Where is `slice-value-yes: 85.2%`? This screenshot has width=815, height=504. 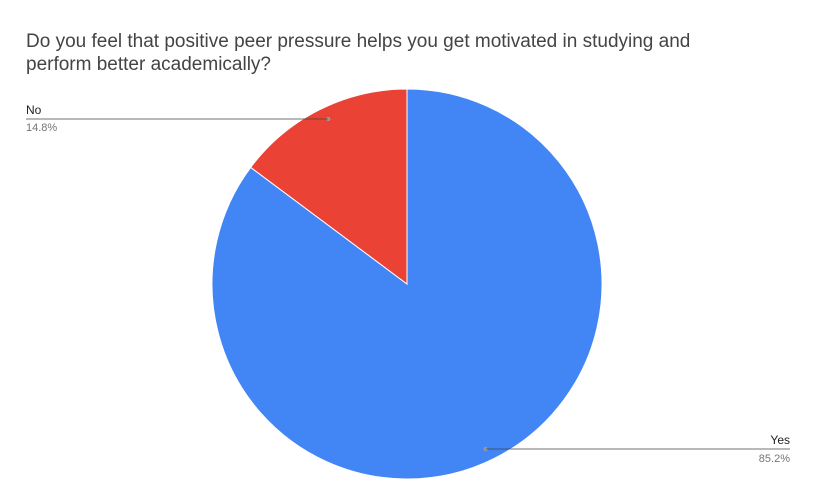 slice-value-yes: 85.2% is located at coordinates (774, 459).